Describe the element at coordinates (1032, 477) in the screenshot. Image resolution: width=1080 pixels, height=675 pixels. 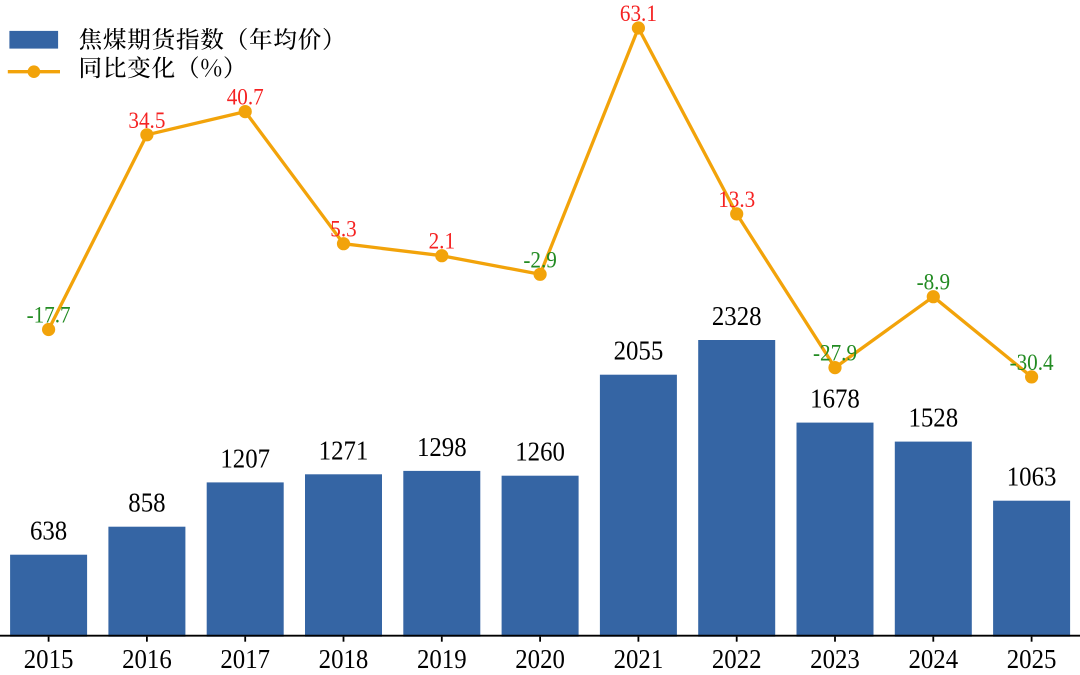
I see `bar-value-label-2025: 1063` at that location.